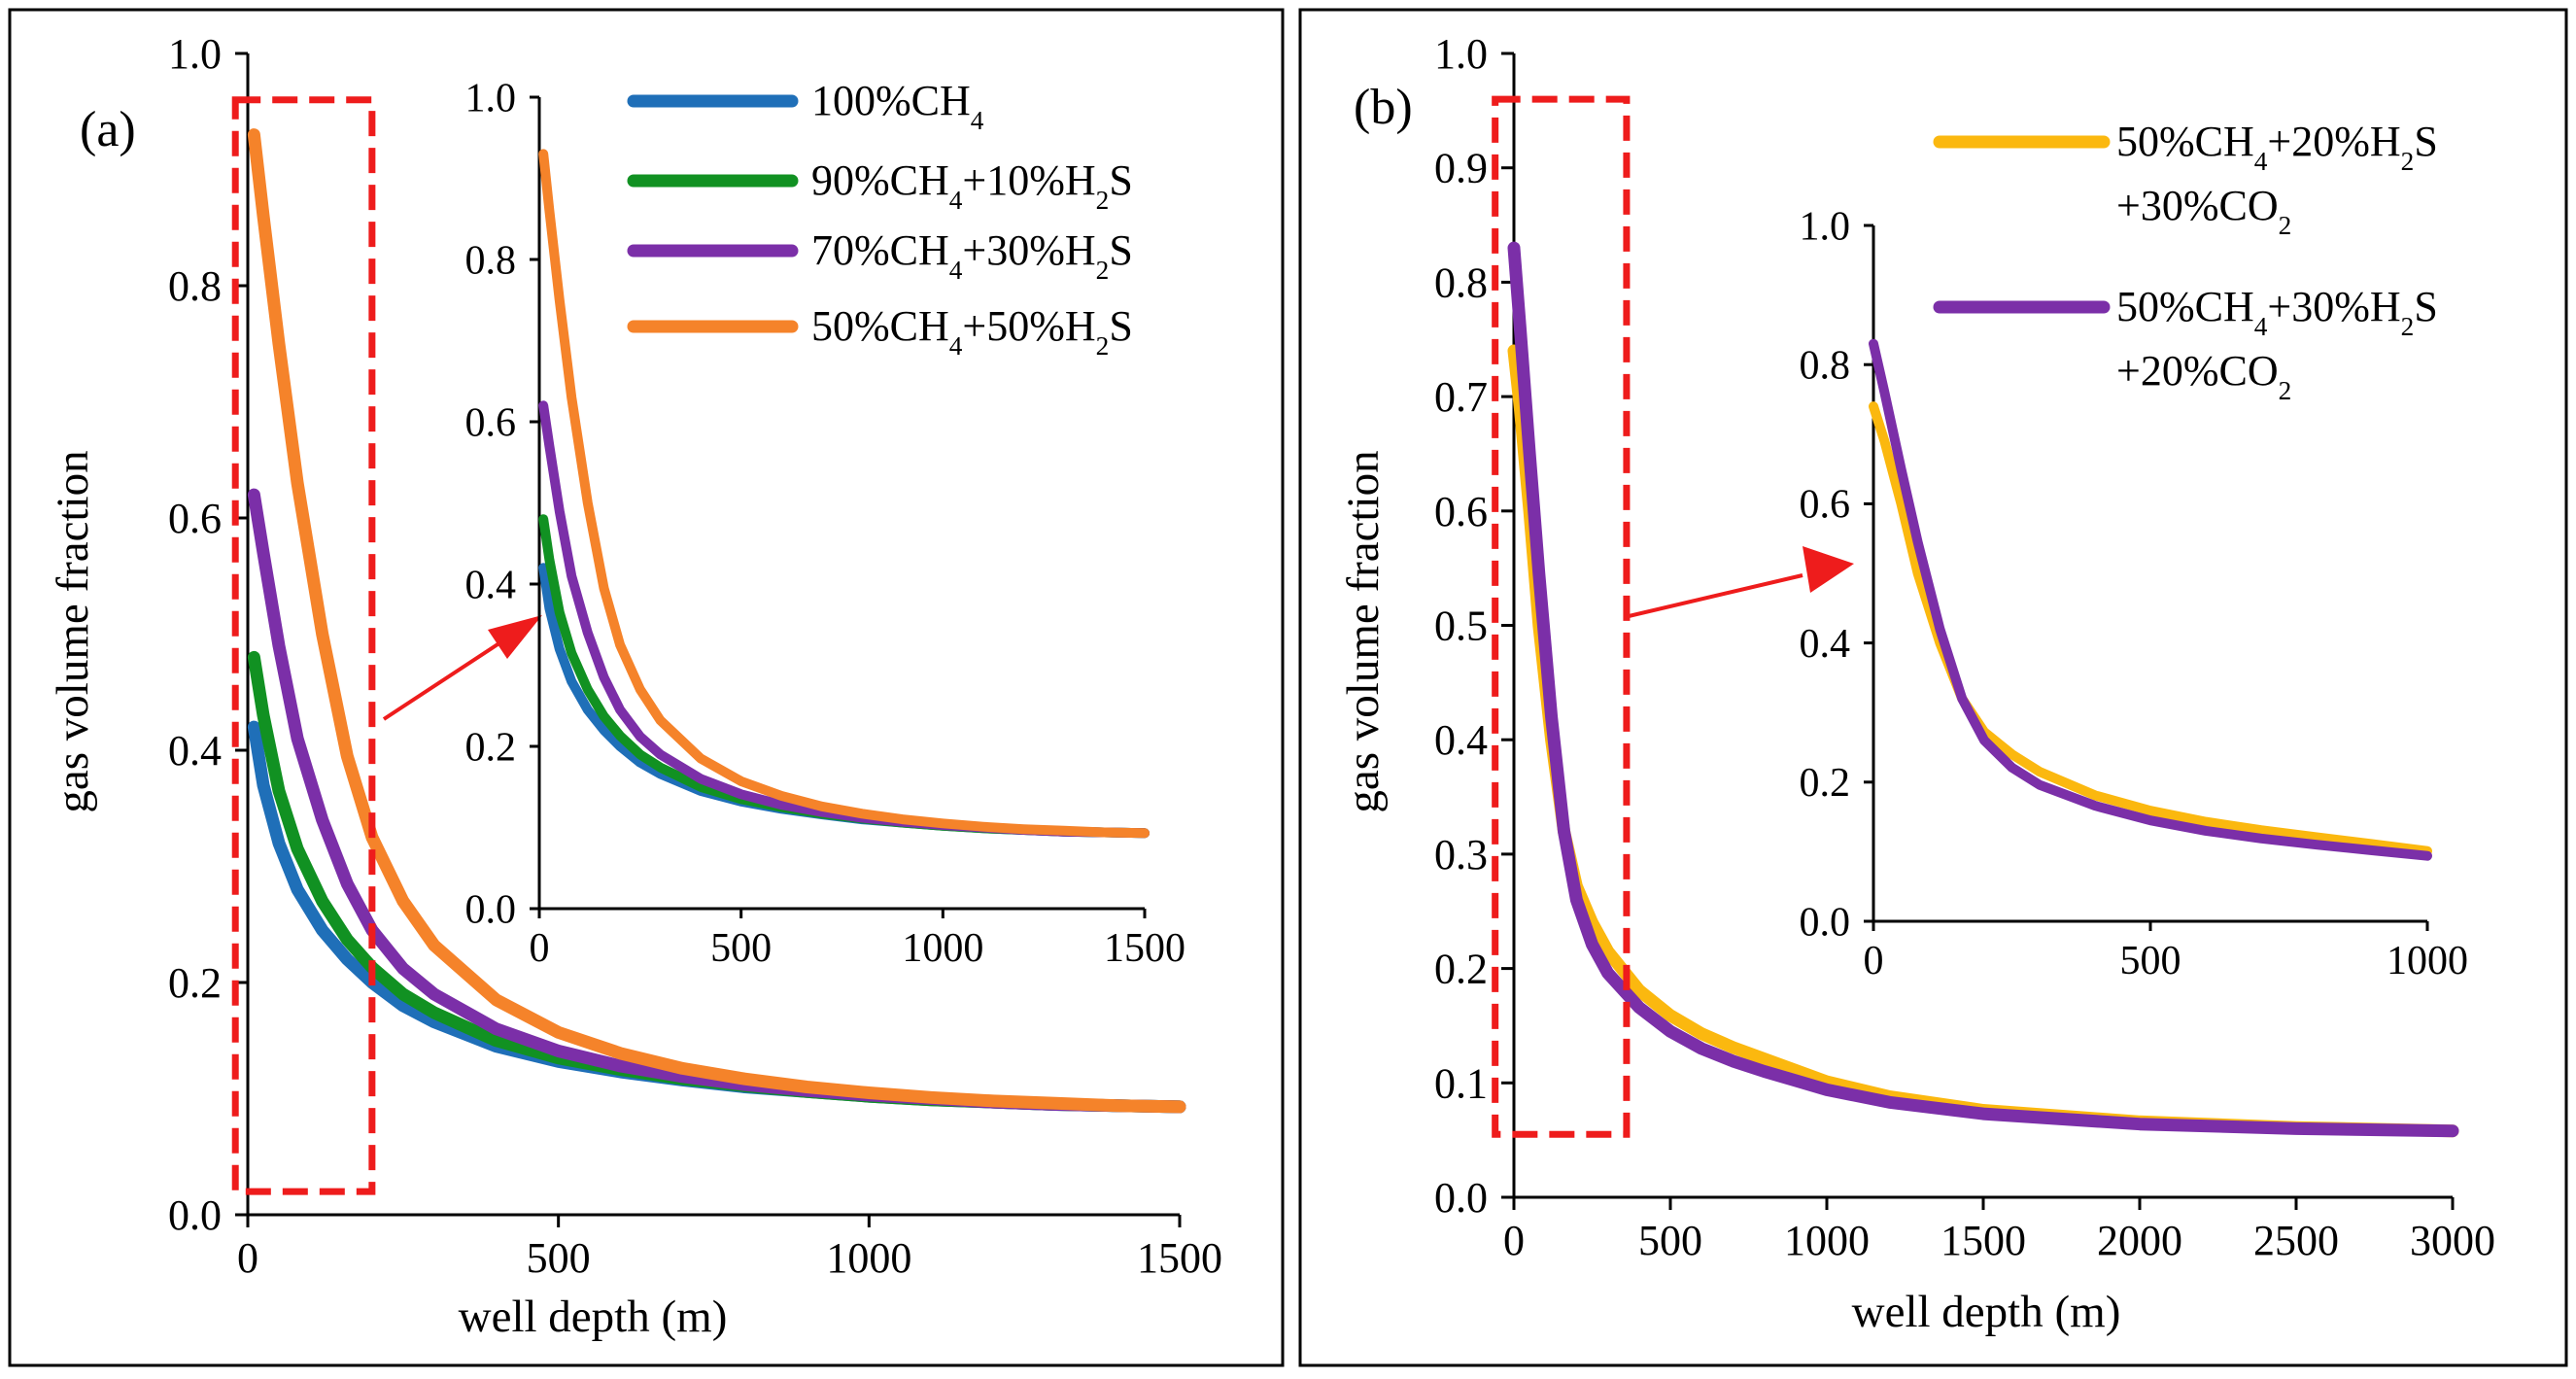  I want to click on main-a-x-tick-label: 1500, so click(1179, 1258).